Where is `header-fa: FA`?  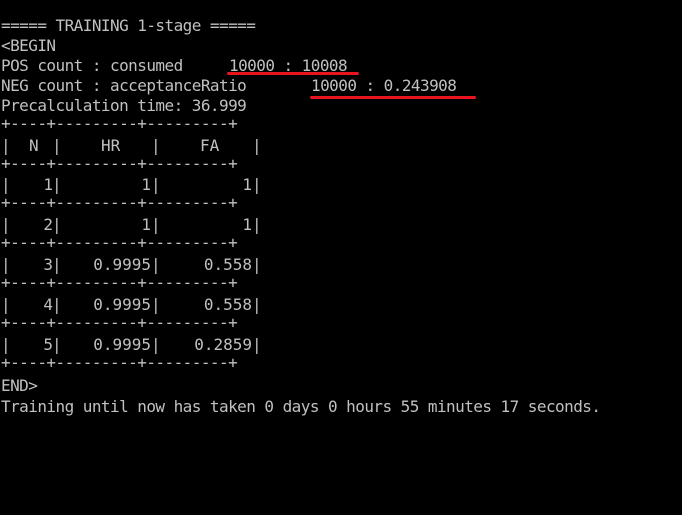 header-fa: FA is located at coordinates (209, 146).